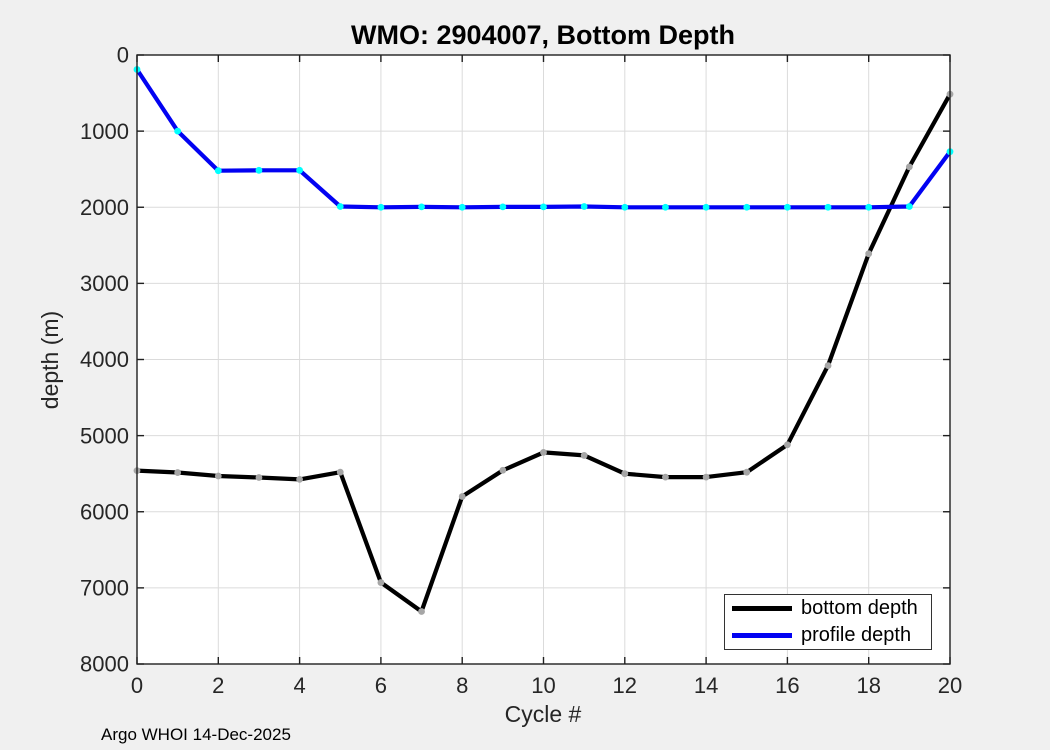 This screenshot has height=750, width=1050. What do you see at coordinates (625, 685) in the screenshot?
I see `x-tick-label: 12` at bounding box center [625, 685].